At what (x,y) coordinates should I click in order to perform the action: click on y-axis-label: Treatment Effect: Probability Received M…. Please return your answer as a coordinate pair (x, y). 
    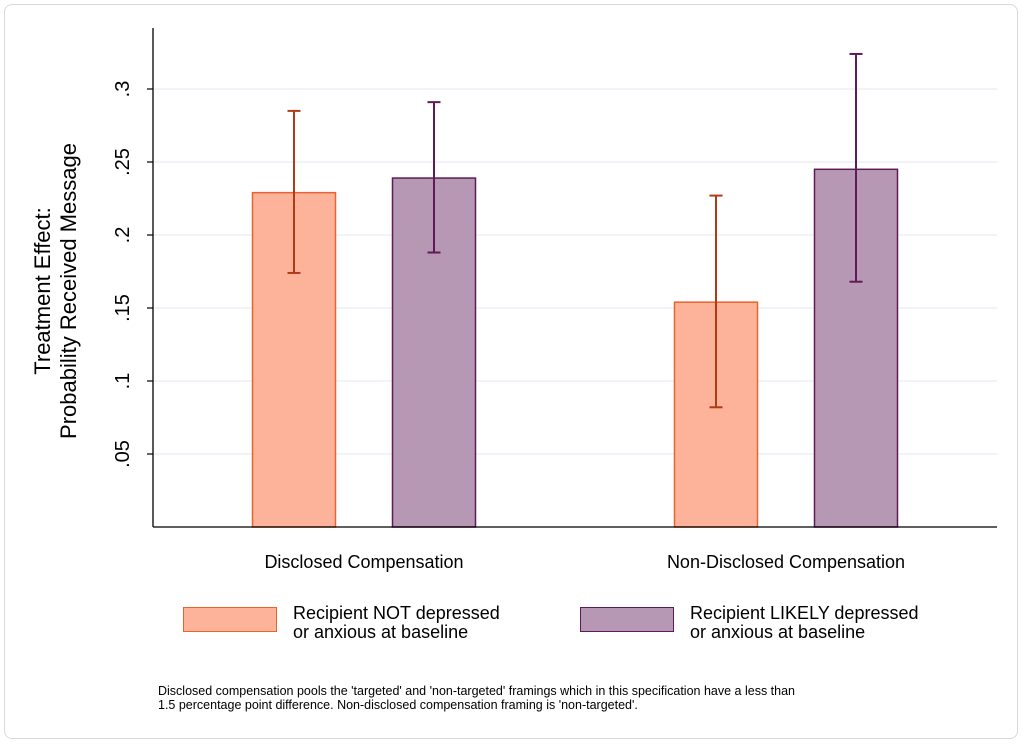
    Looking at the image, I should click on (55, 291).